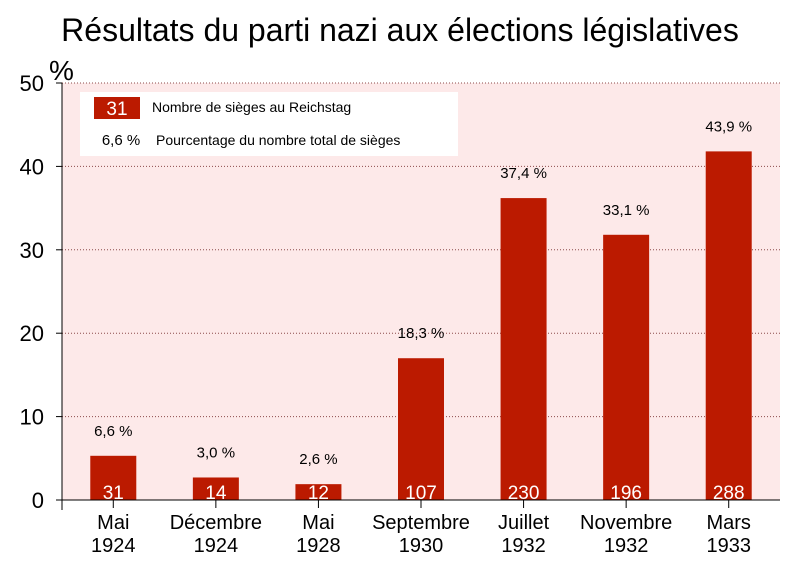 The height and width of the screenshot is (585, 800). What do you see at coordinates (251, 107) in the screenshot?
I see `legend-label-seats: Nombre de sièges au Reichstag` at bounding box center [251, 107].